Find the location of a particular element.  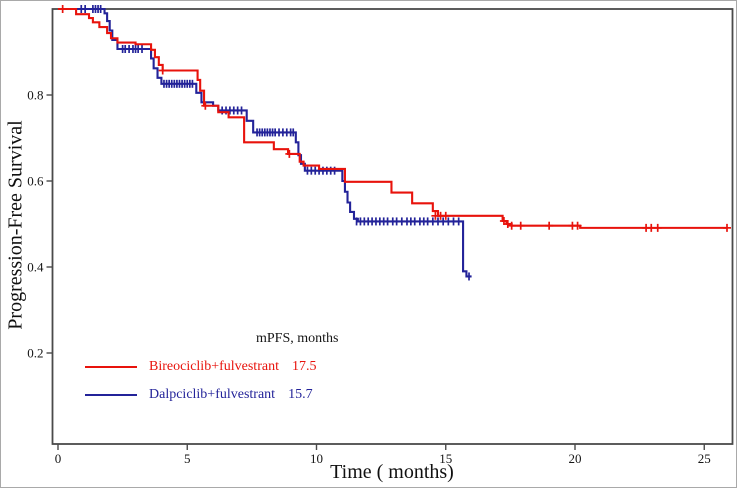

legend-median-value: 17.5 is located at coordinates (304, 366).